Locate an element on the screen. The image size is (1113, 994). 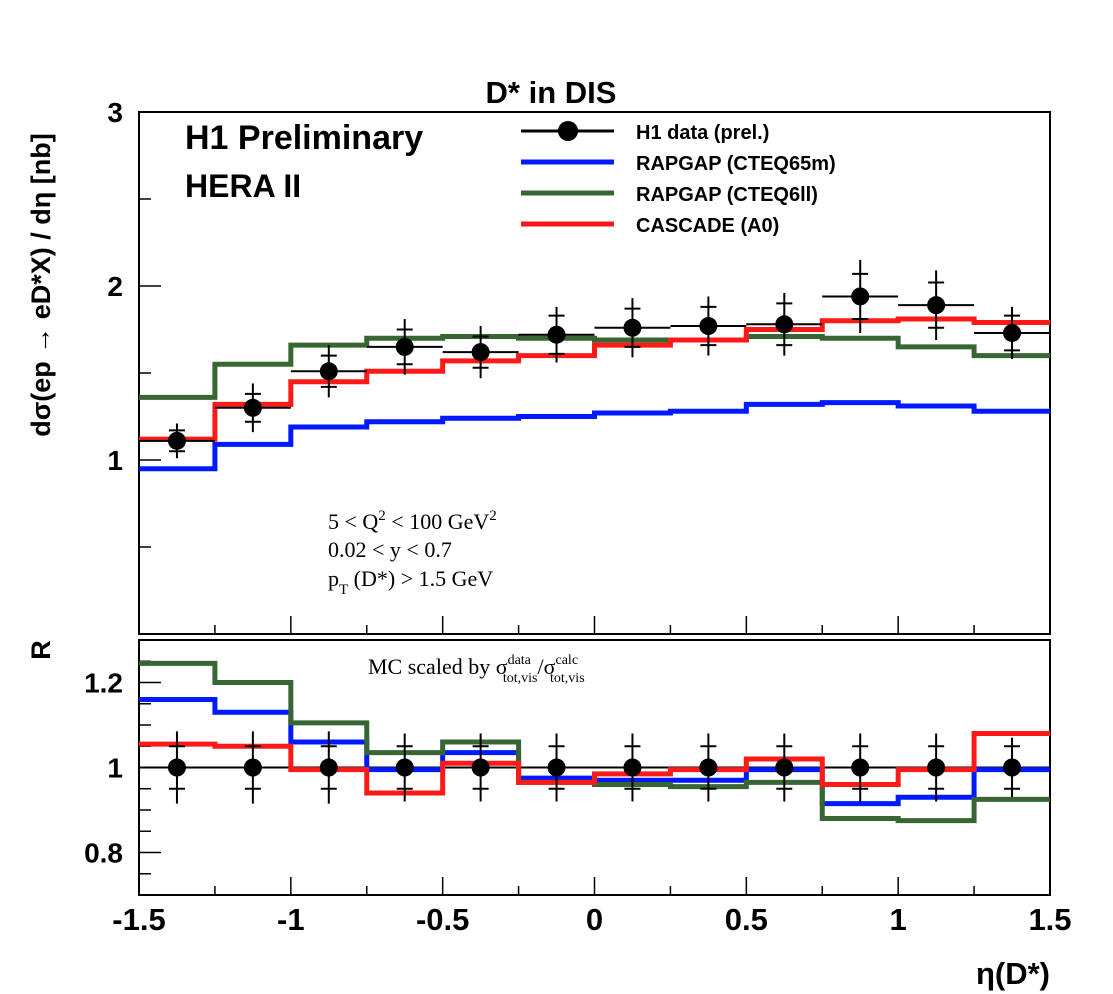
x-tick-label: 1 is located at coordinates (898, 919).